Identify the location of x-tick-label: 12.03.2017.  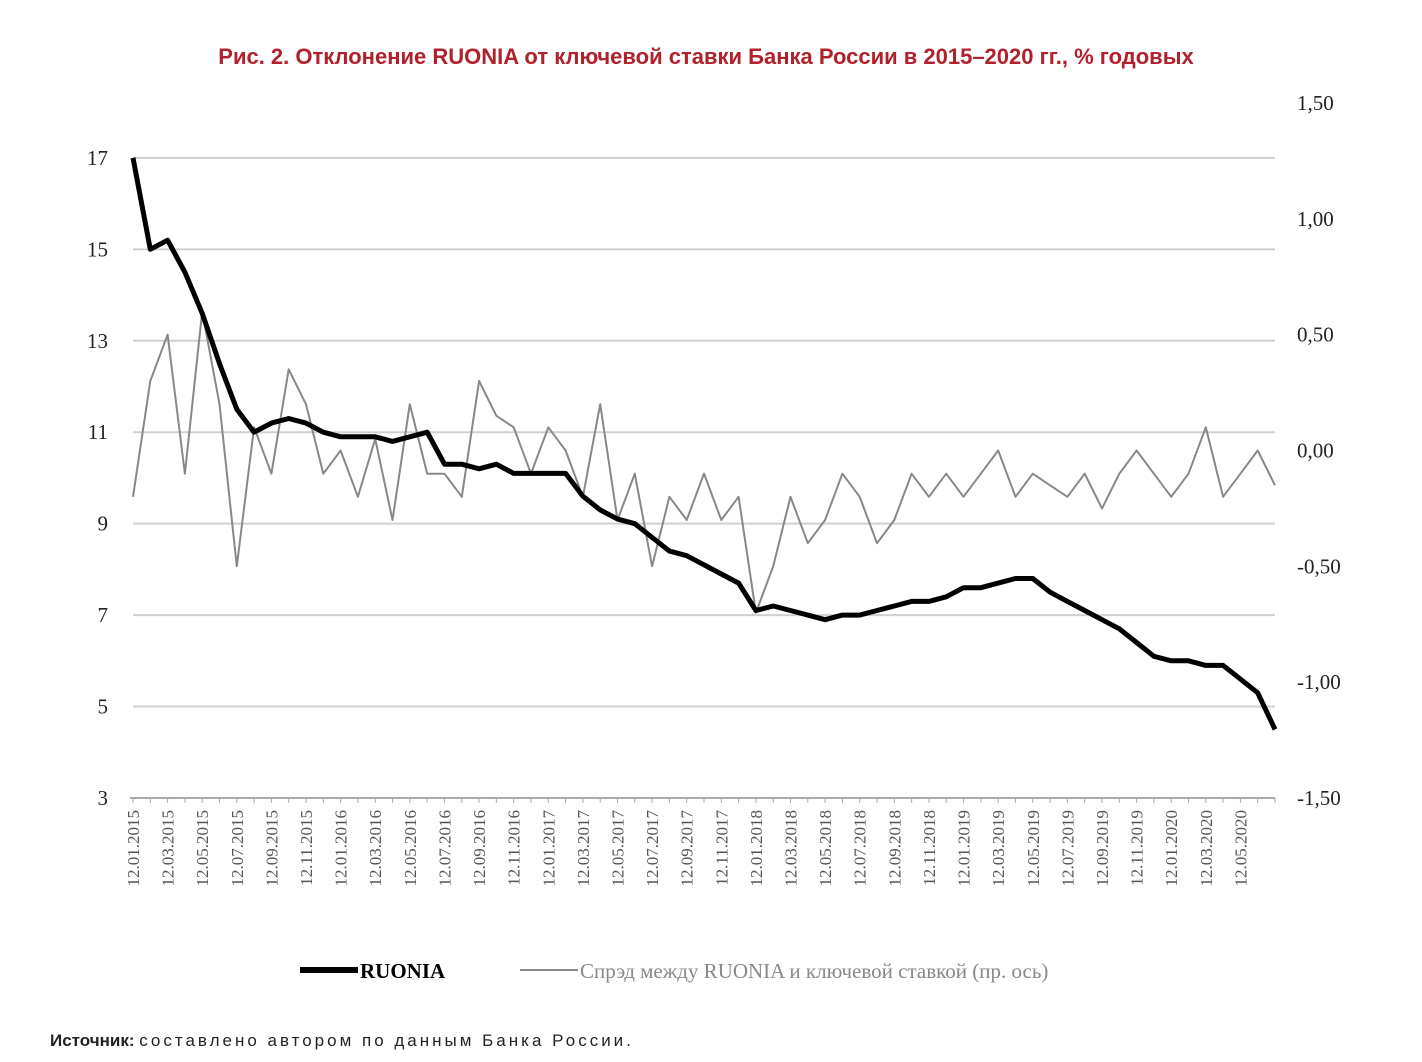
(583, 848).